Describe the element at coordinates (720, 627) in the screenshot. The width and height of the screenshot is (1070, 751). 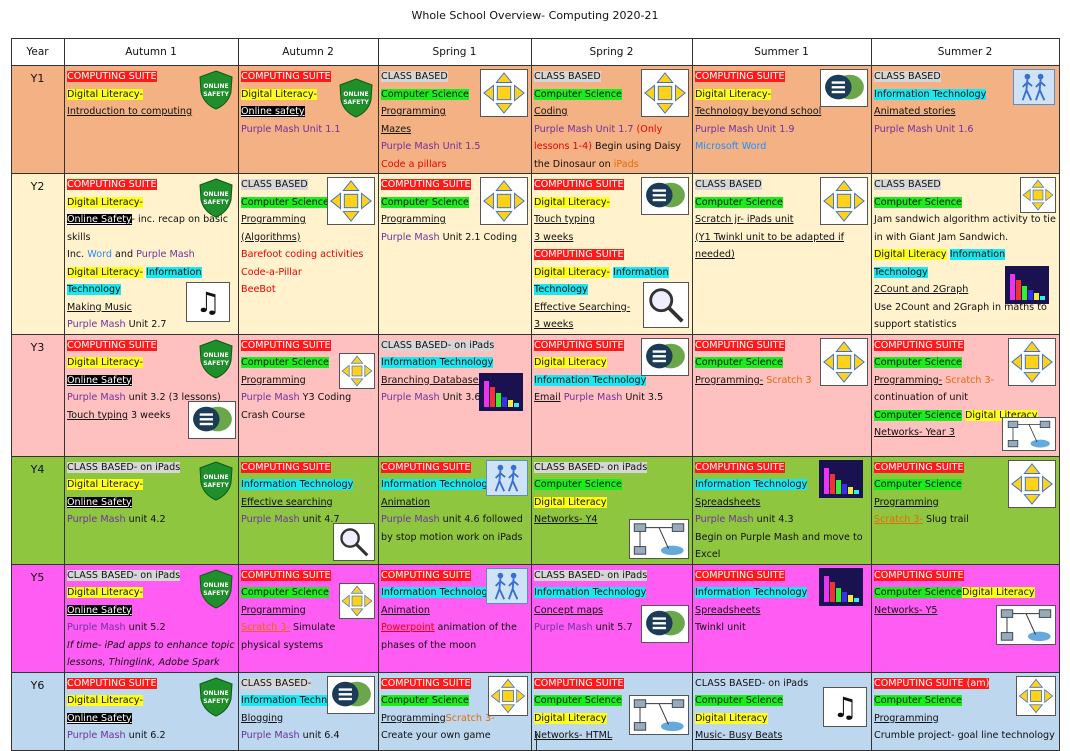
I see `activity-label: Twinkl unit` at that location.